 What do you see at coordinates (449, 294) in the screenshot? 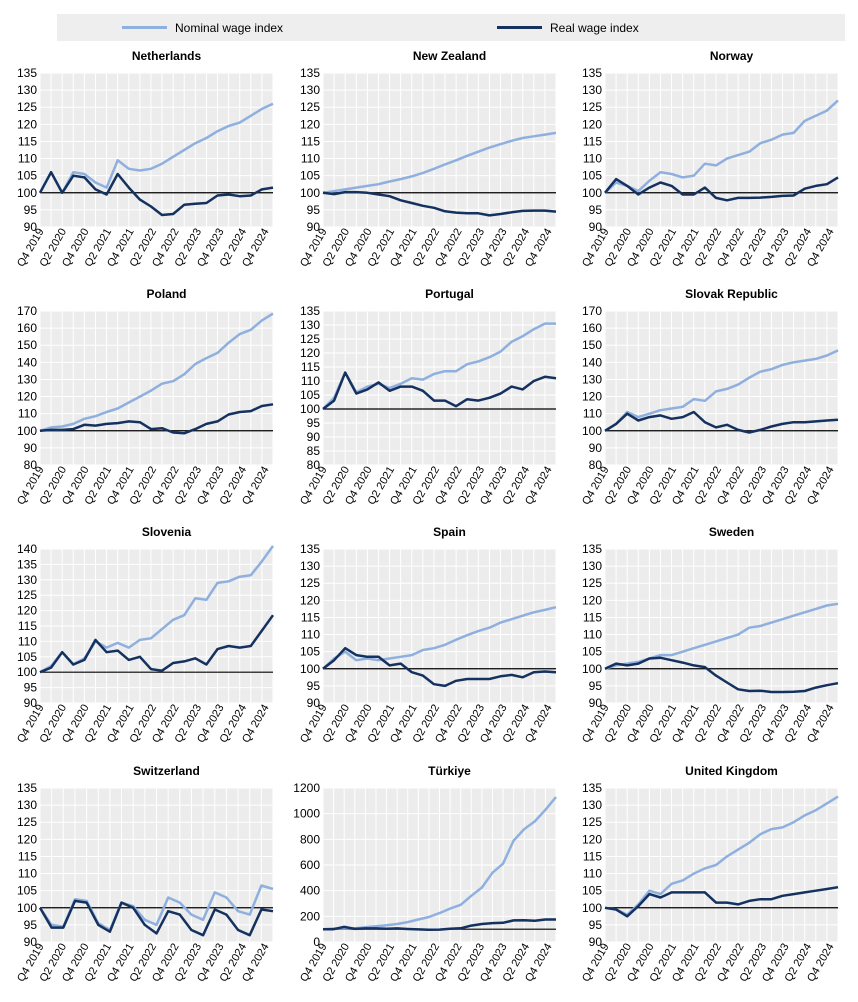
I see `panel-title: Portugal` at bounding box center [449, 294].